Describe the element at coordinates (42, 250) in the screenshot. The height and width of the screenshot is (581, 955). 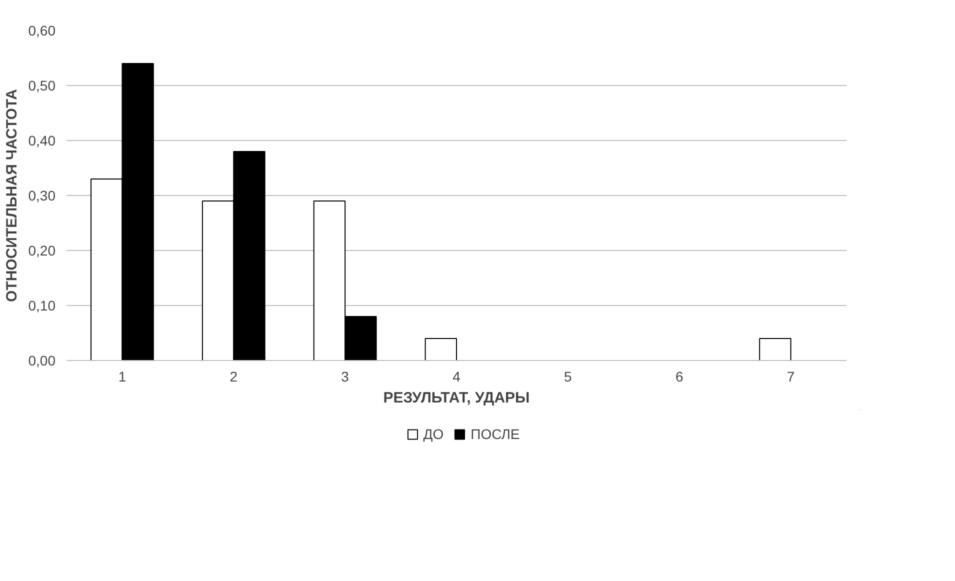
I see `y-tick-label: 0,20` at that location.